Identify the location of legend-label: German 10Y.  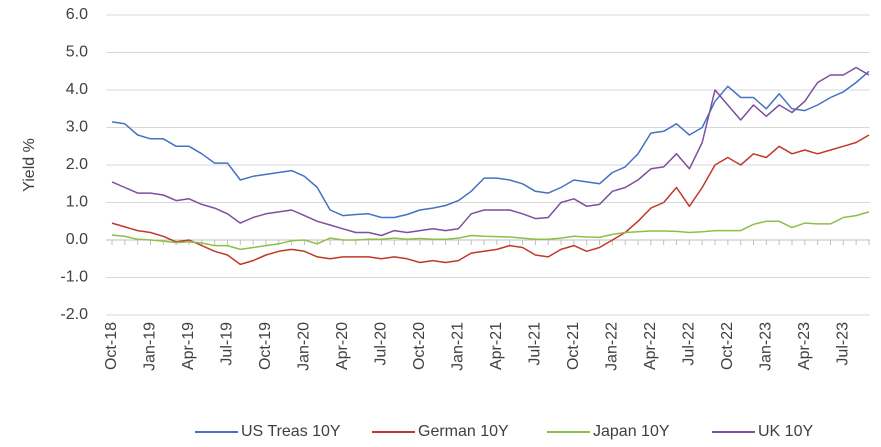
(463, 431).